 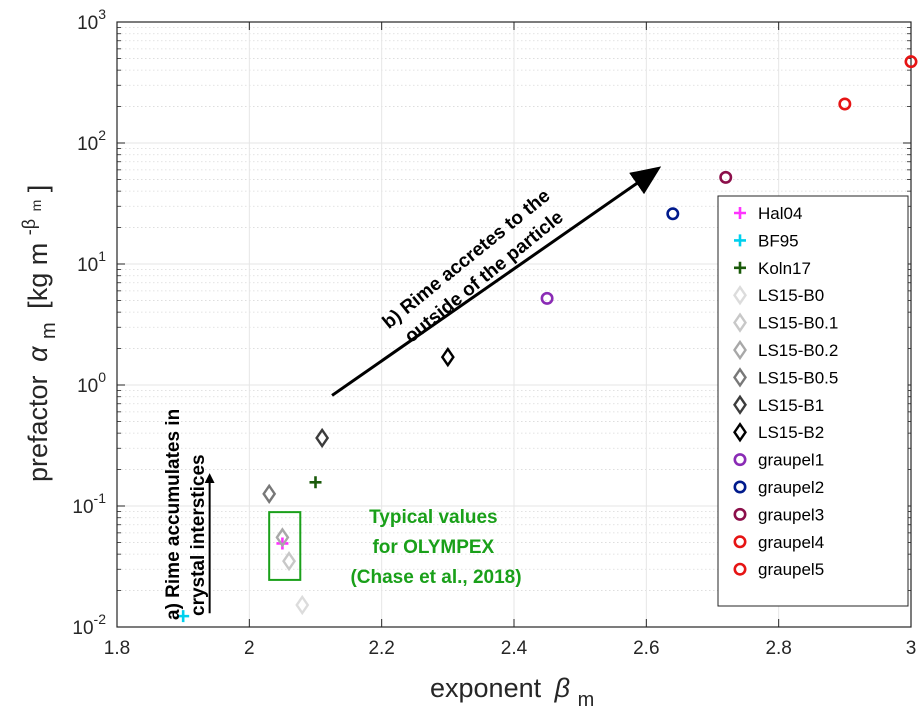 I want to click on marker-graupel5, so click(x=911, y=62).